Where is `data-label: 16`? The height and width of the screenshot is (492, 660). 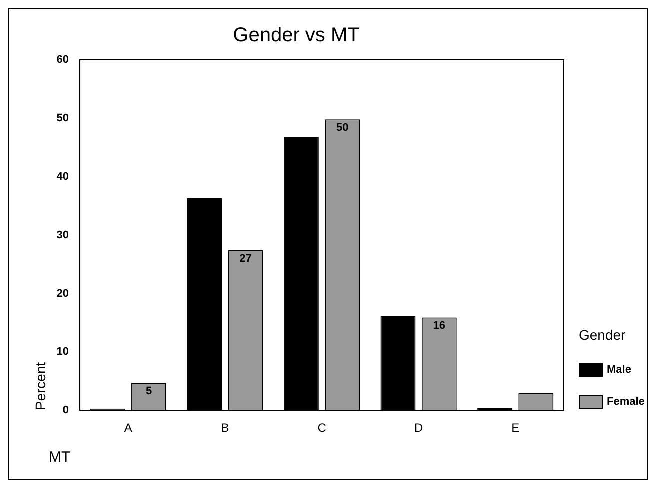 data-label: 16 is located at coordinates (439, 326).